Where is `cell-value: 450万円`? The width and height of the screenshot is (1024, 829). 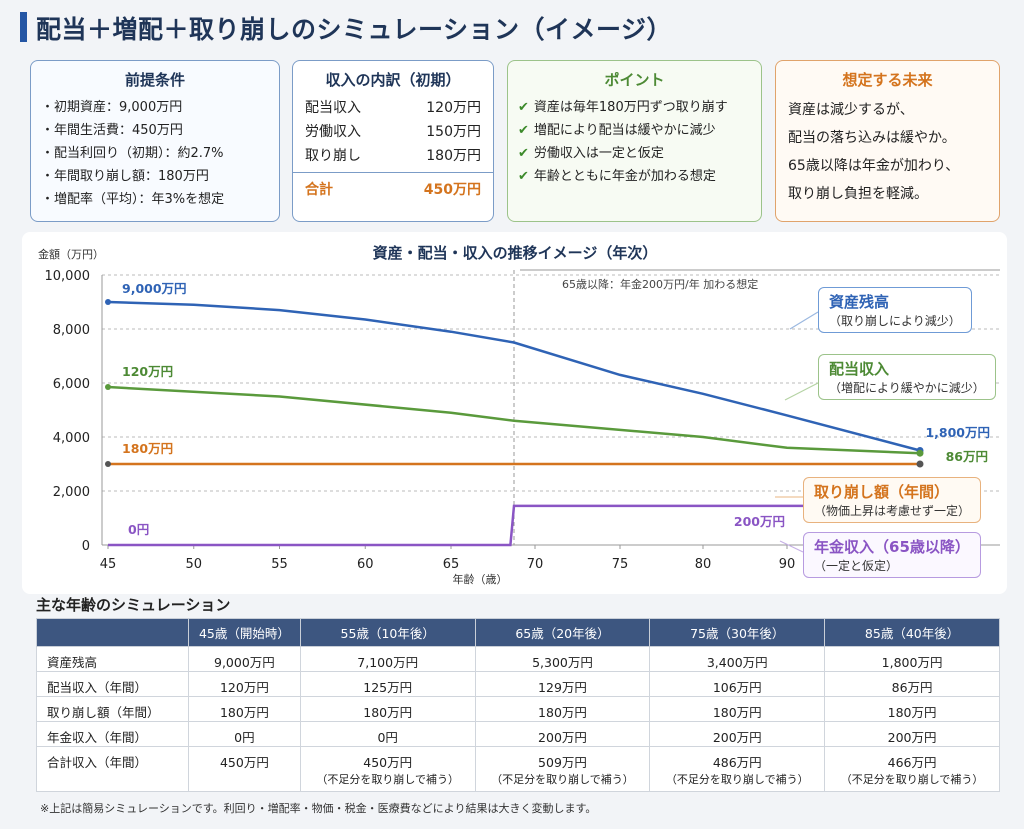
cell-value: 450万円 is located at coordinates (244, 762).